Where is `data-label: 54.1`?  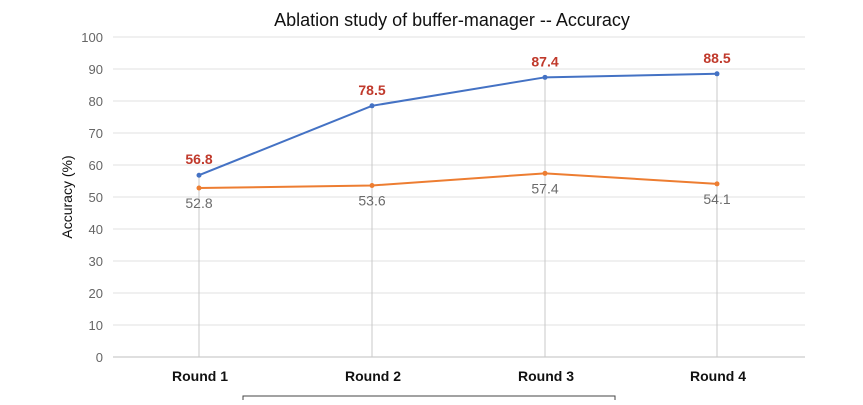
data-label: 54.1 is located at coordinates (716, 199).